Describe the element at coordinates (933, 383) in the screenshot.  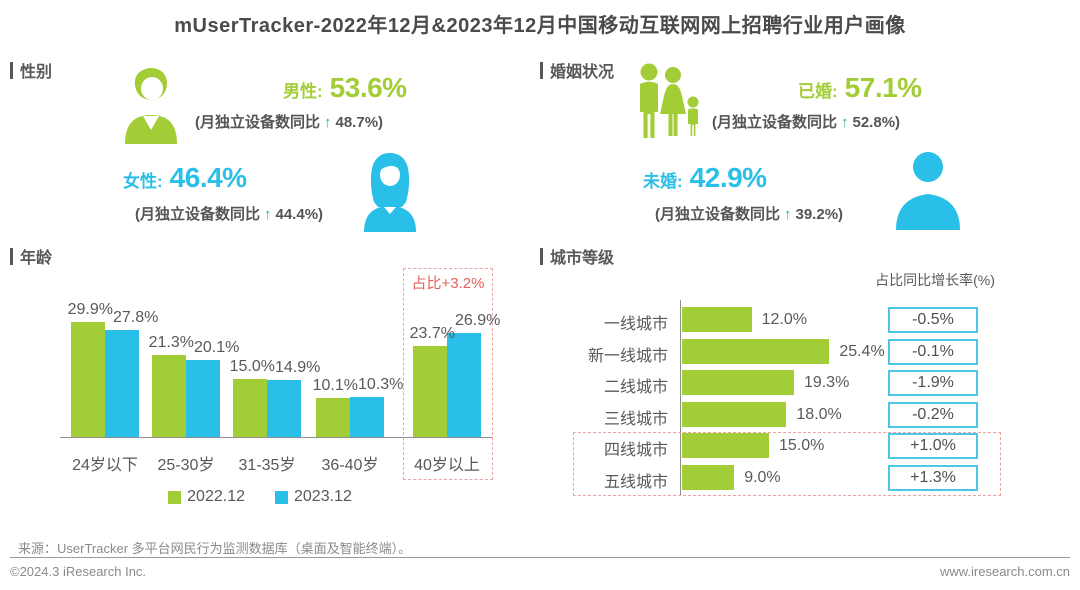
I see `growth-rate-box: -1.9%` at that location.